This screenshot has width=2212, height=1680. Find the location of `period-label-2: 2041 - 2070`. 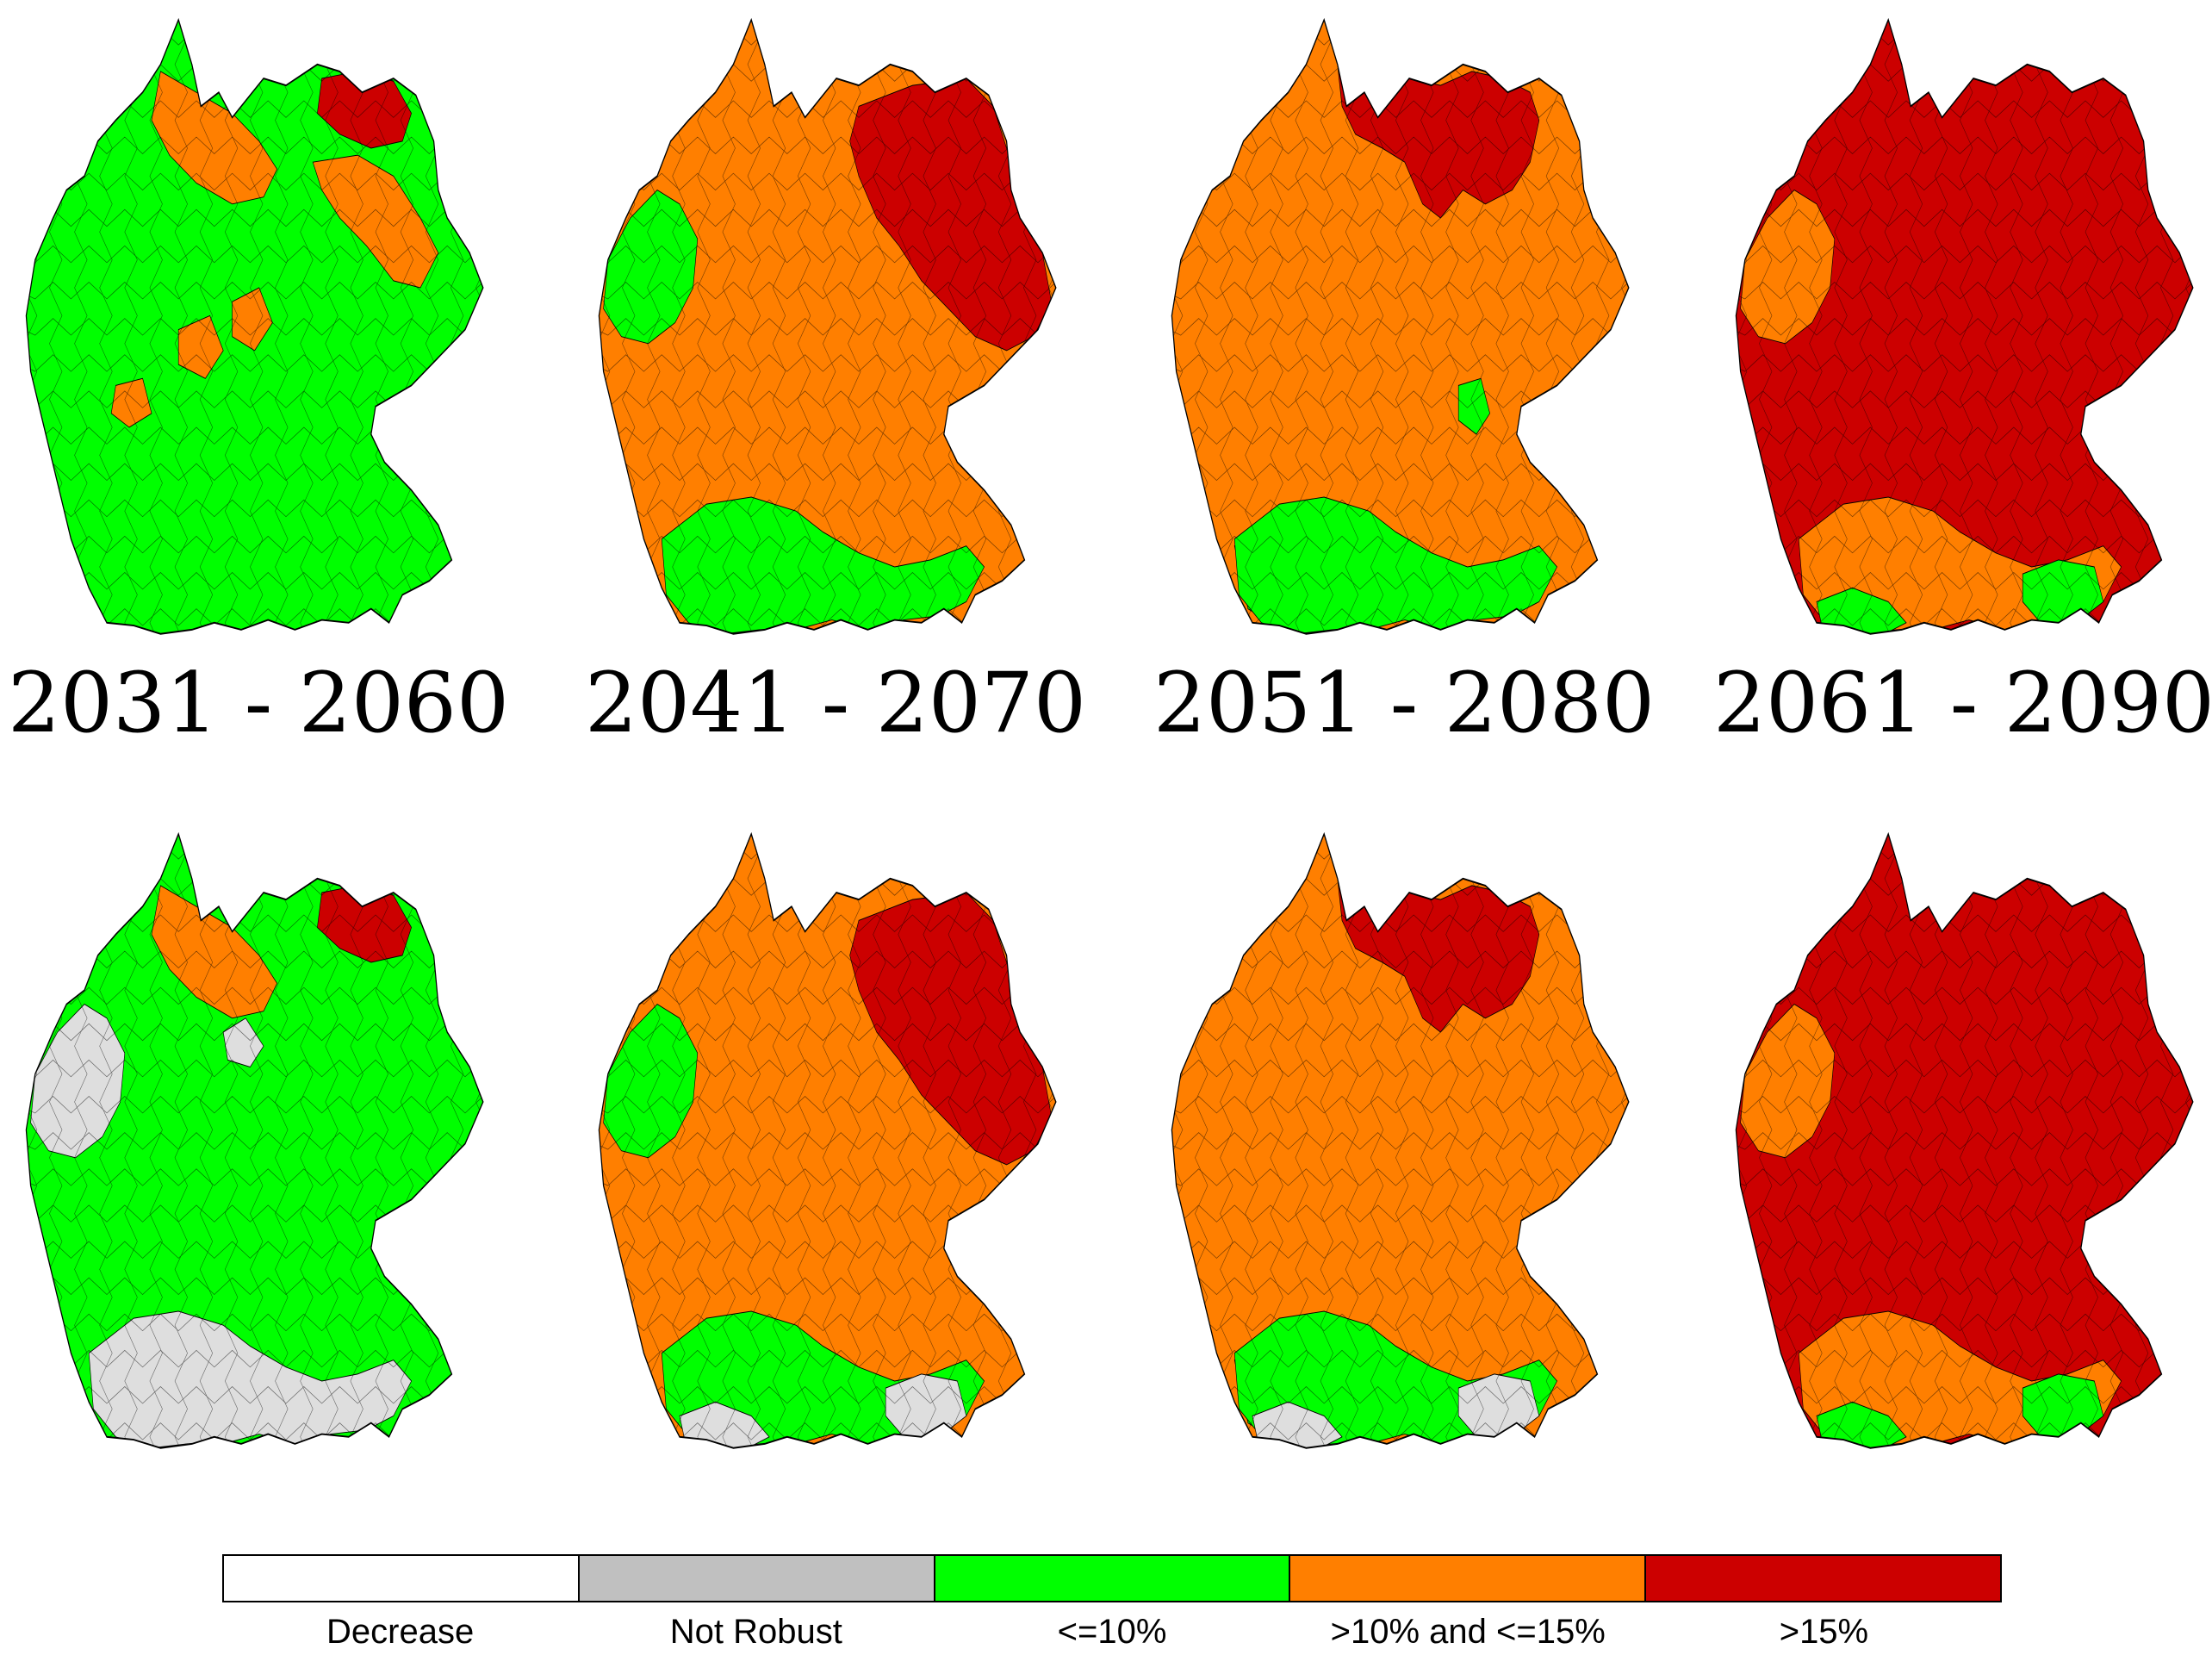

period-label-2: 2041 - 2070 is located at coordinates (835, 703).